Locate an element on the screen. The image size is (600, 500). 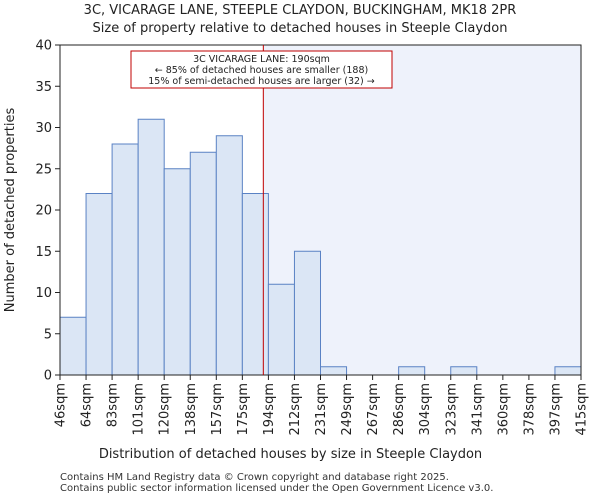
x-tick-label: 397sqm is located at coordinates (555, 409).